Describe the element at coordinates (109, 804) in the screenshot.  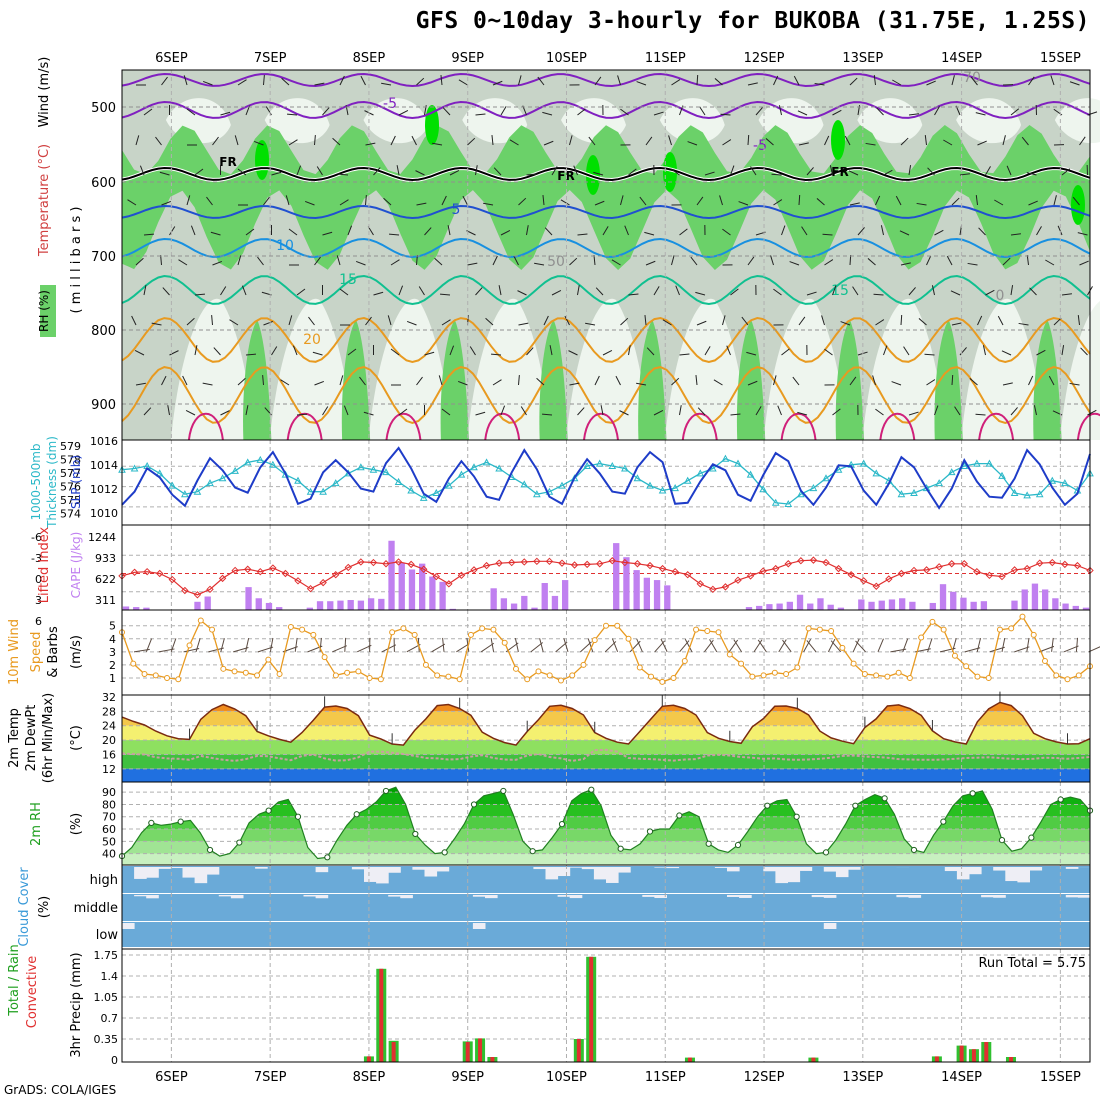
I see `y-tick-label: 80` at that location.